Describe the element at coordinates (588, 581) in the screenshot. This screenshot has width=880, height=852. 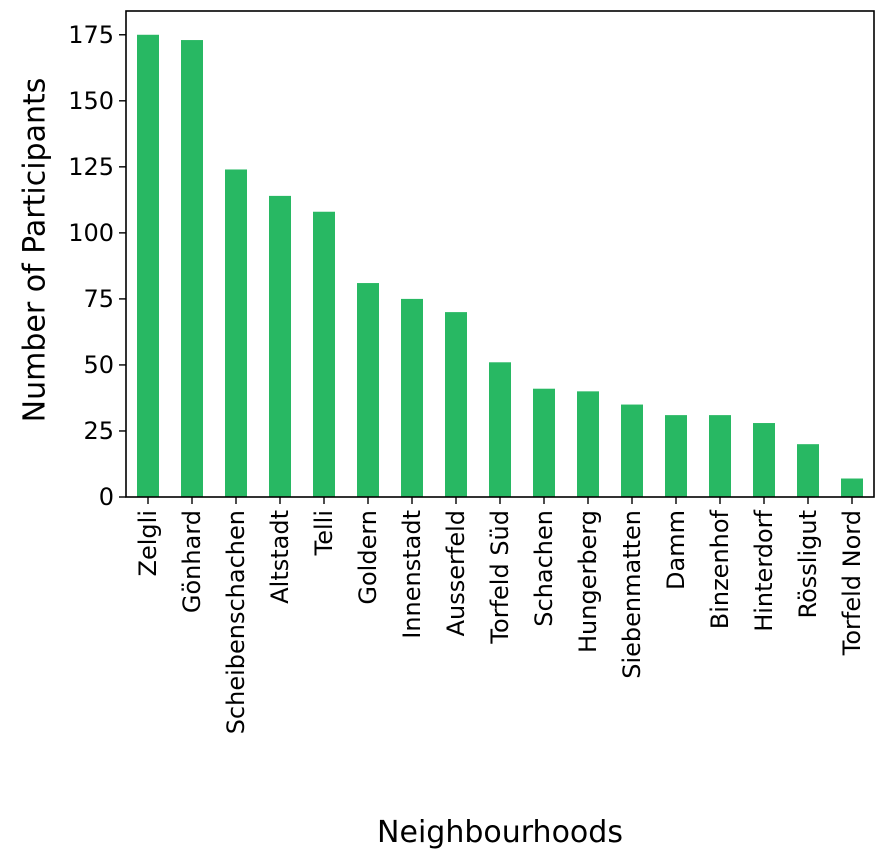
I see `x-tick-label: Hungerberg` at that location.